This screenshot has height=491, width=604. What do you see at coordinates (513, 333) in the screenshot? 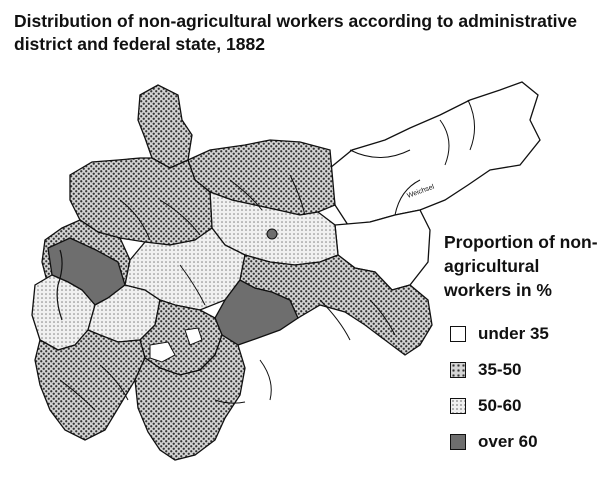
I see `legend-label: under 35` at bounding box center [513, 333].